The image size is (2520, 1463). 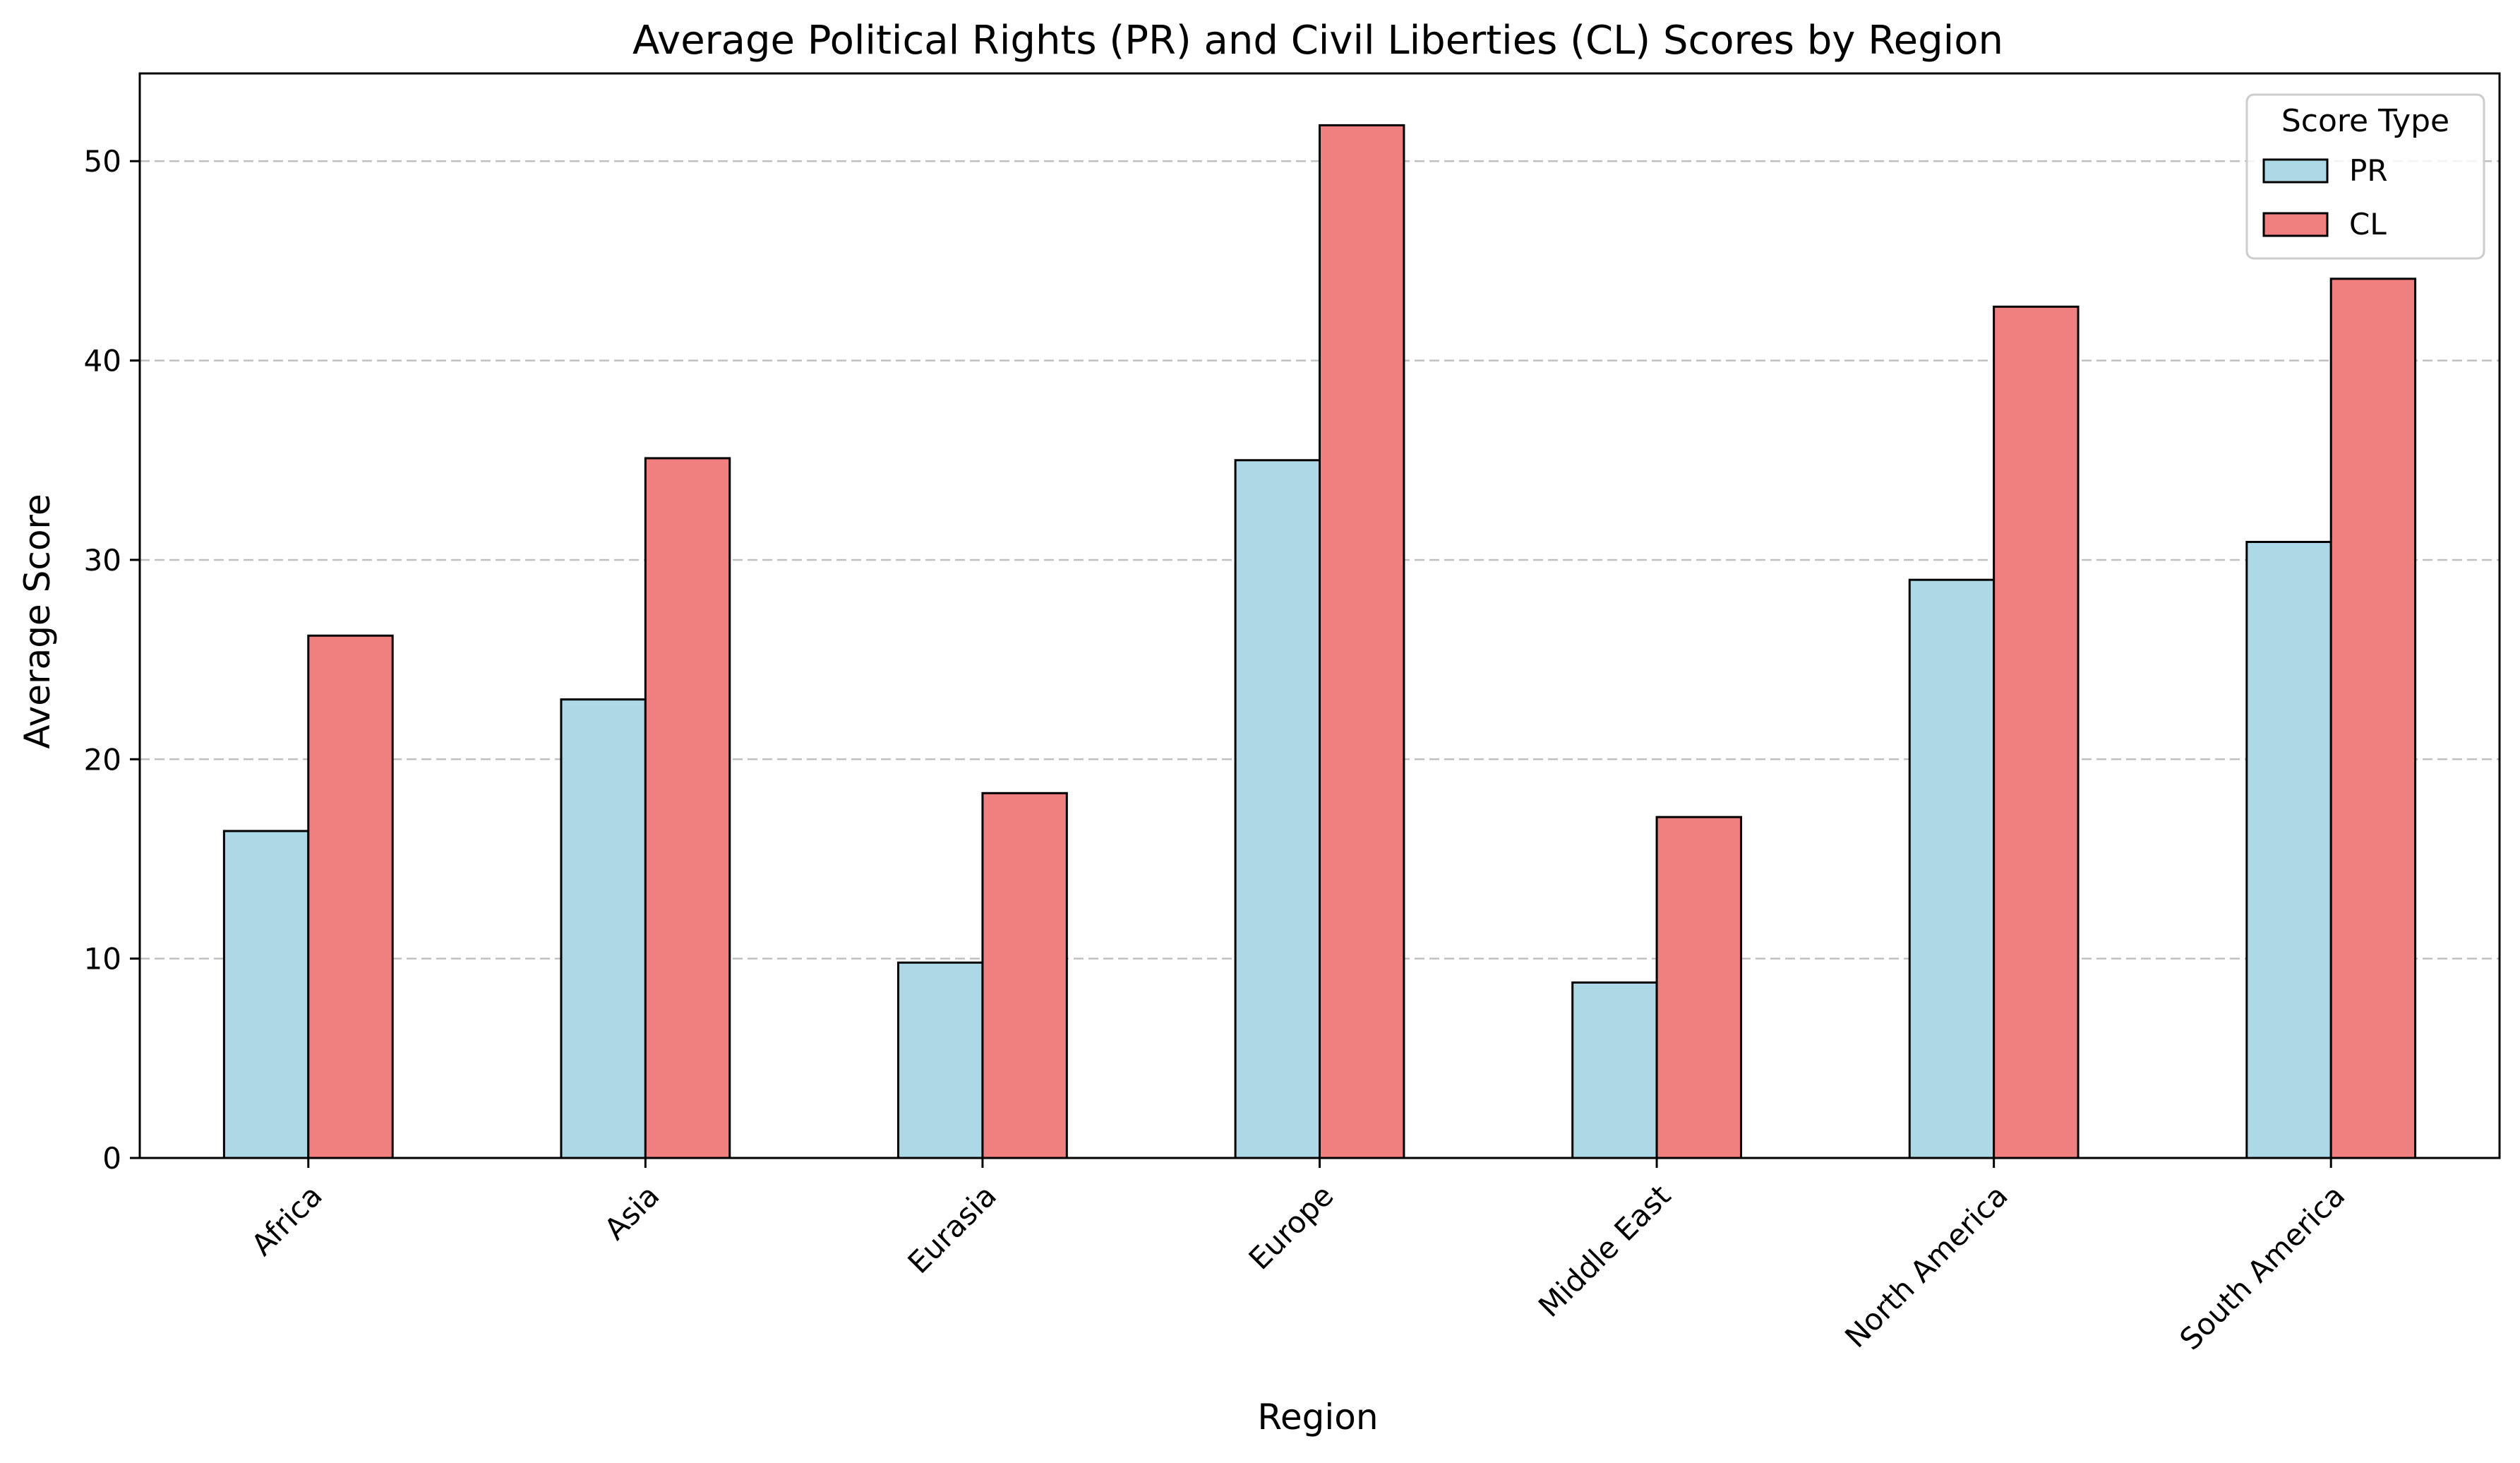 What do you see at coordinates (1278, 809) in the screenshot?
I see `bar-pr-europe` at bounding box center [1278, 809].